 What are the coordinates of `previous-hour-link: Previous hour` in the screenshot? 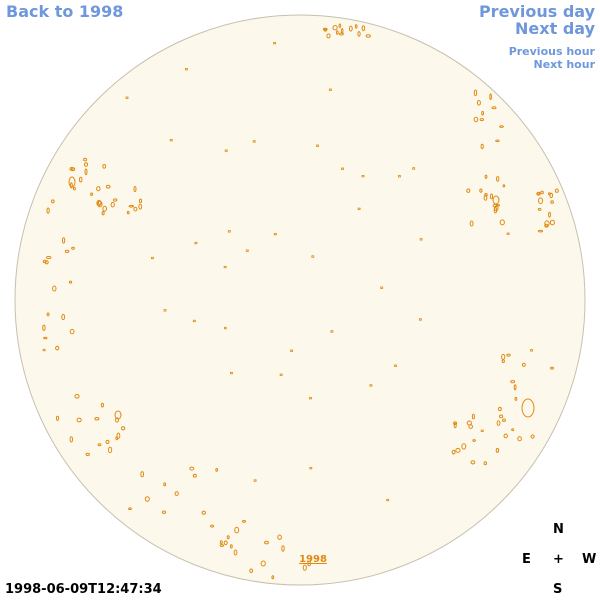 It's located at (551, 51).